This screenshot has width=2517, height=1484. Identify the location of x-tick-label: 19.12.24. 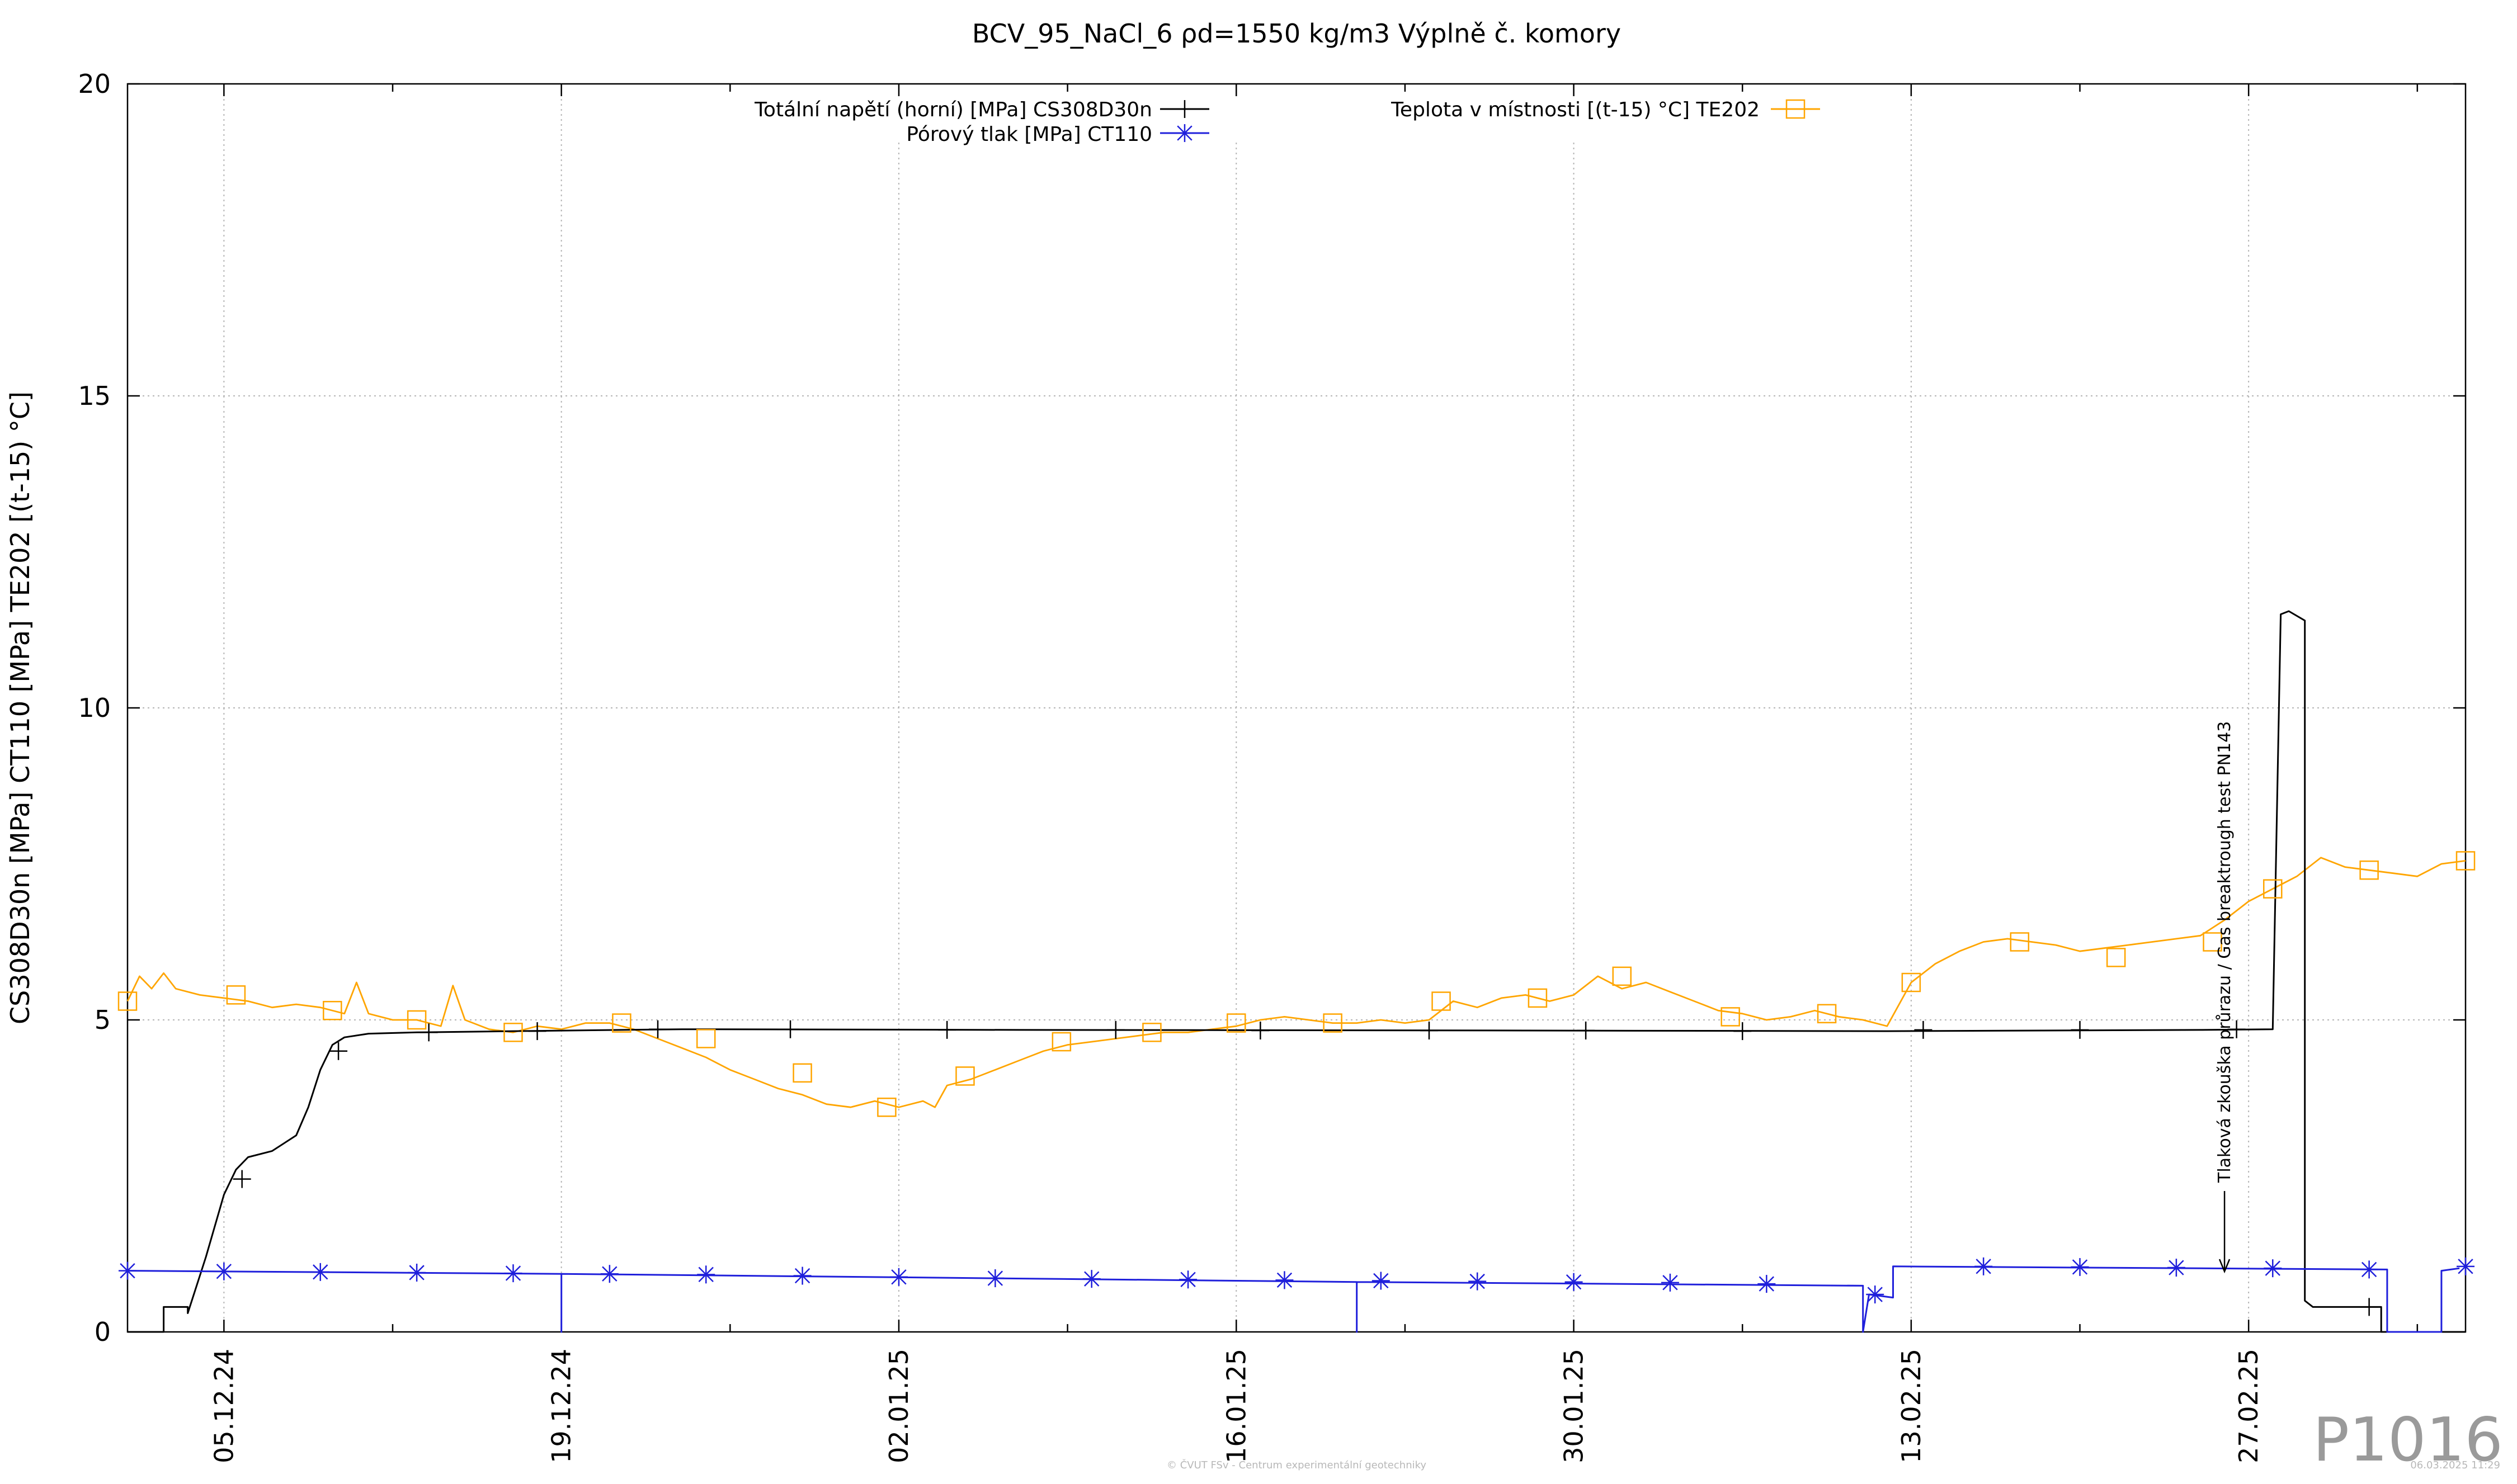
(561, 1406).